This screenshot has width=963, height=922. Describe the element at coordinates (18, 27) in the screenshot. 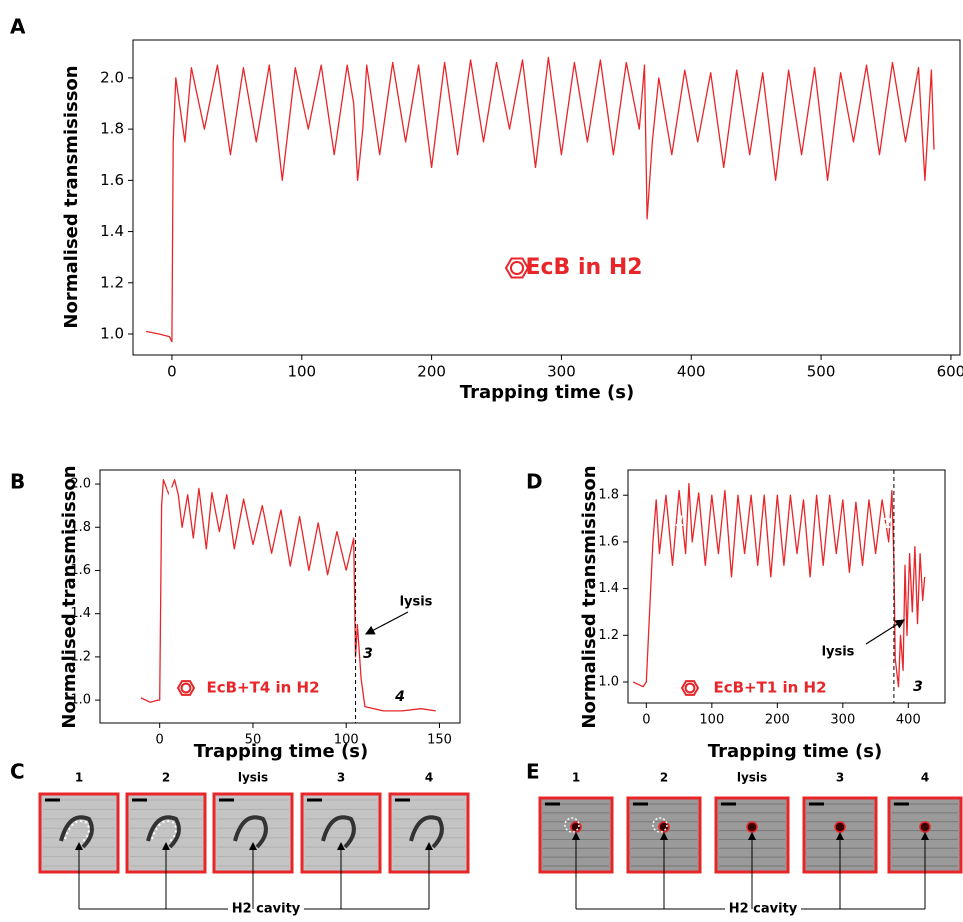

I see `panel-letter: A` at that location.